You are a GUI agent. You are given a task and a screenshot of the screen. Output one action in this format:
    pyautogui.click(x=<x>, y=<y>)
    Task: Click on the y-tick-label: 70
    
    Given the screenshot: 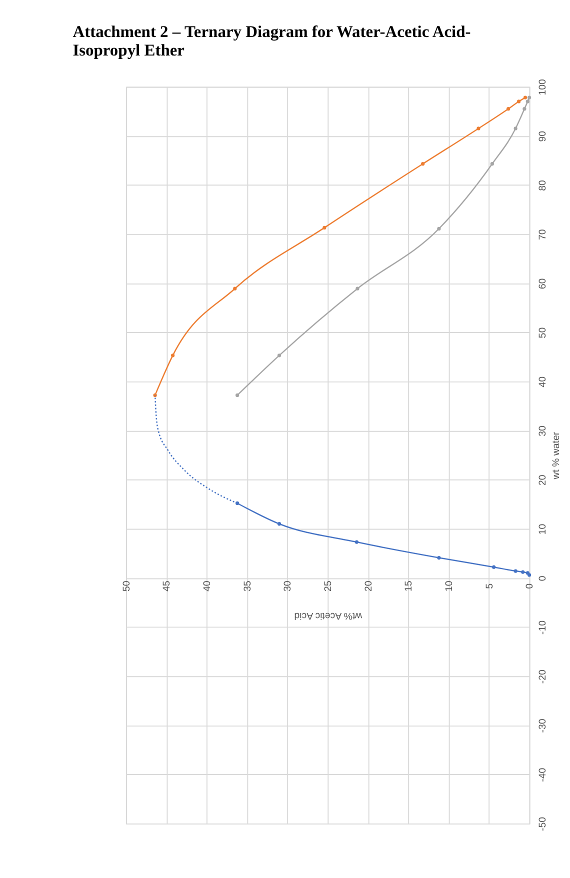 What is the action you would take?
    pyautogui.click(x=542, y=234)
    